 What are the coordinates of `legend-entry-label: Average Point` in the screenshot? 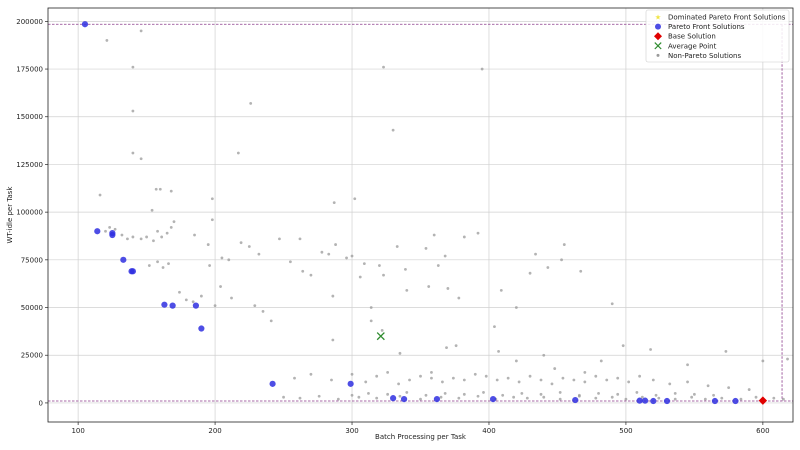 It's located at (692, 46).